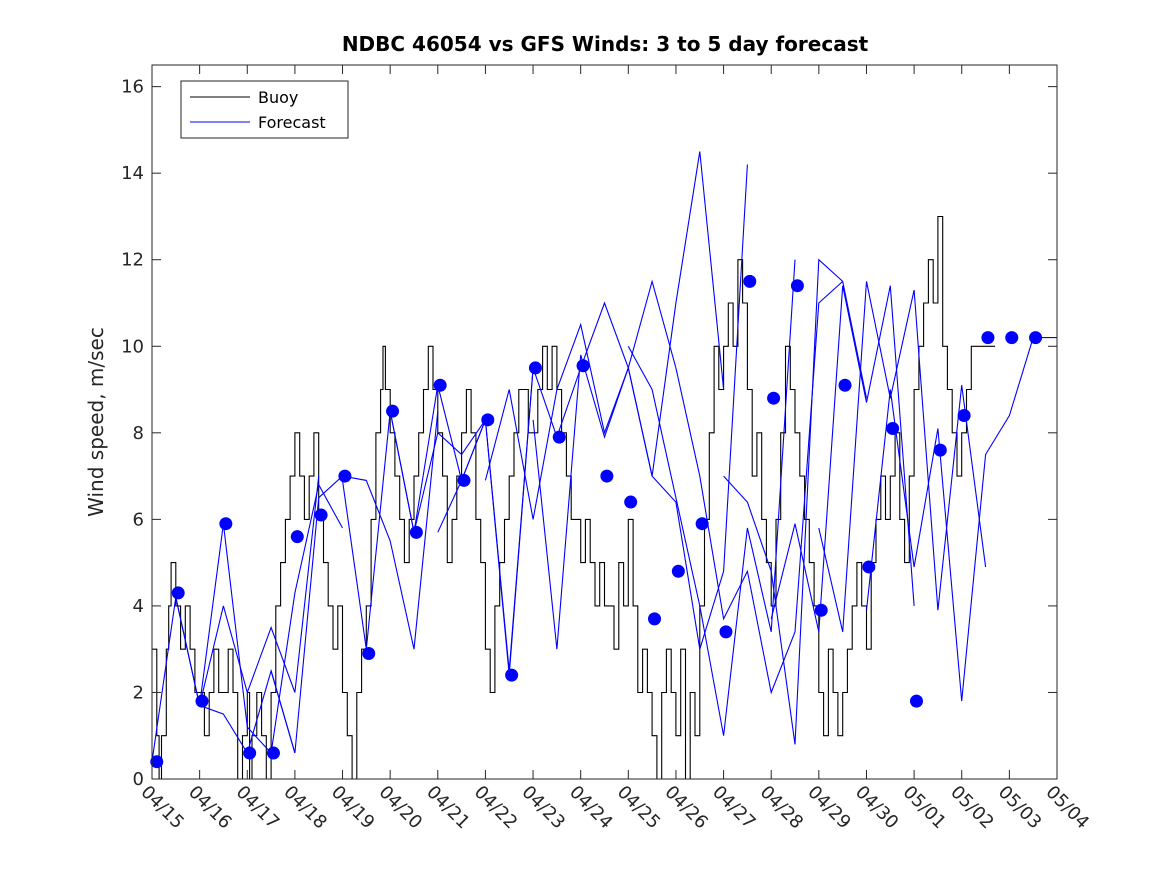  I want to click on y-axis-label: Wind speed, m/sec, so click(96, 422).